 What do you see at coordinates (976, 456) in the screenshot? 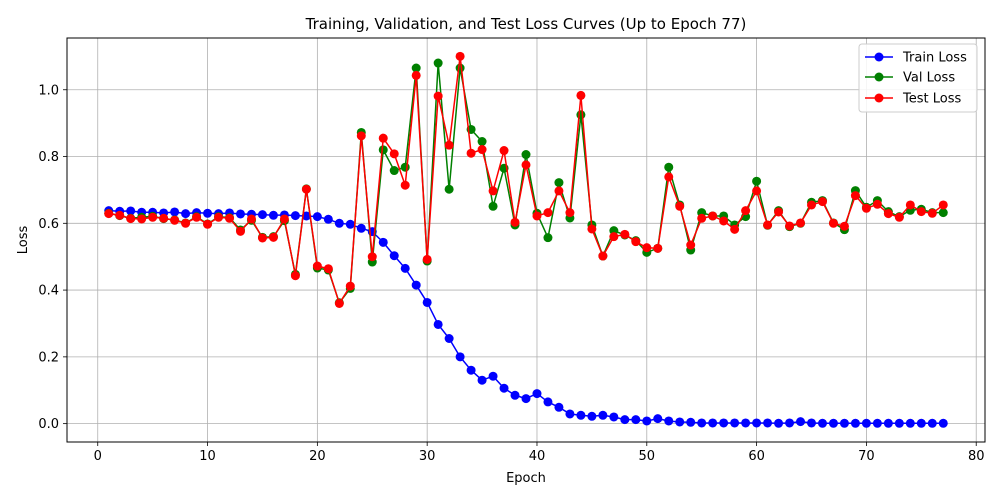
I see `x-tick-label: 80` at bounding box center [976, 456].